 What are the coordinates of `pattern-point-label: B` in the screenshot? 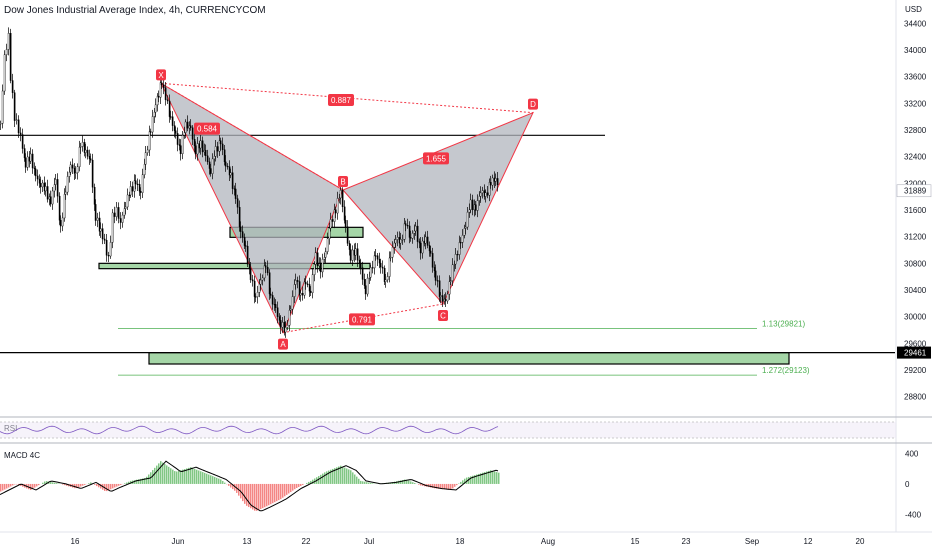 It's located at (342, 182).